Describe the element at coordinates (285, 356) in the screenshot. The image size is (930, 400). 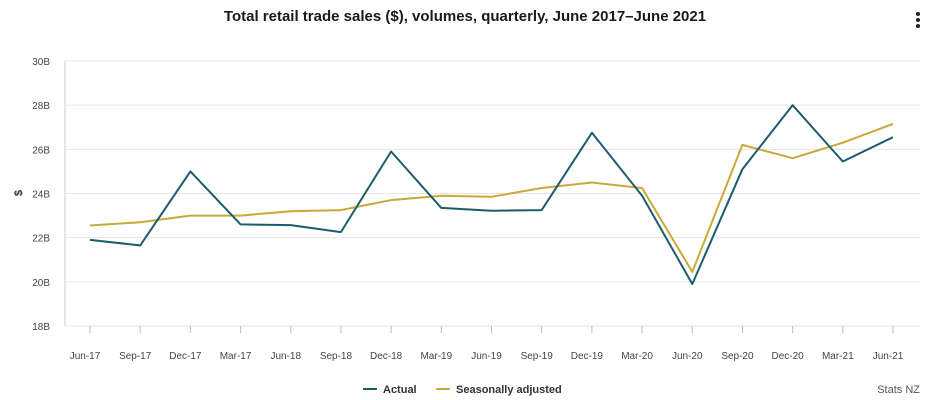
I see `x-tick-label: Jun-18` at that location.